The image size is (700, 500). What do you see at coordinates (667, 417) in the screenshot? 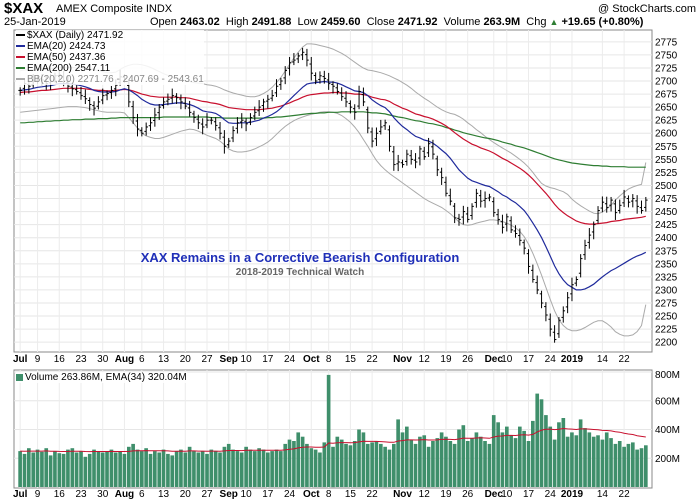
I see `volume-axis: 200M 400M 600M 800M` at bounding box center [667, 417].